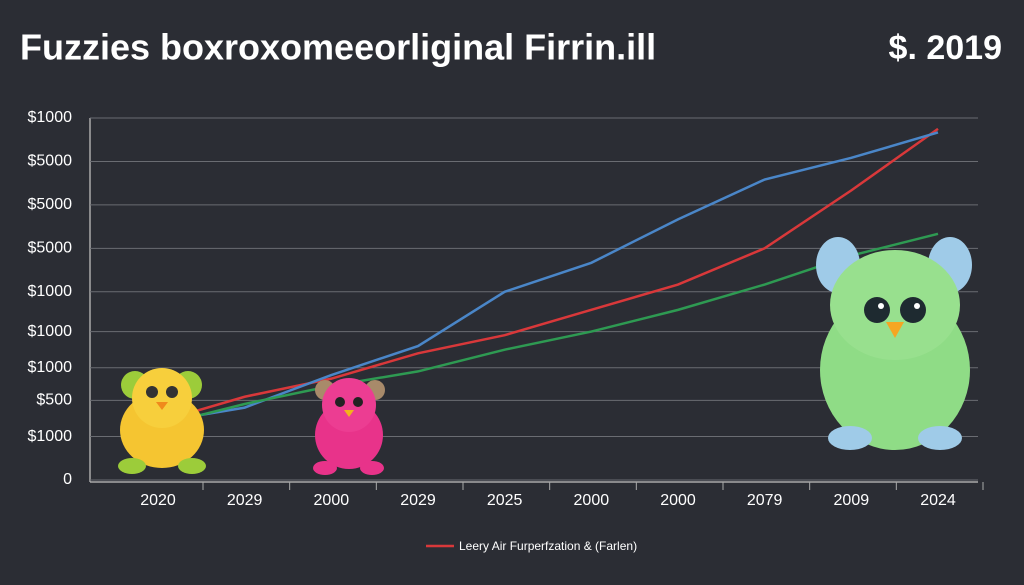 The image size is (1024, 585). Describe the element at coordinates (162, 421) in the screenshot. I see `plush-toy-yellow` at that location.